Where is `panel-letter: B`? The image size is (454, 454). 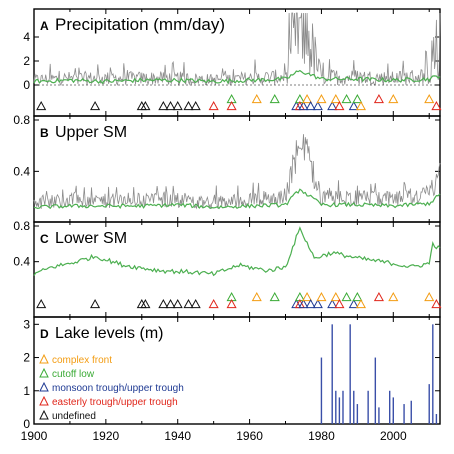 panel-letter: B is located at coordinates (44, 133).